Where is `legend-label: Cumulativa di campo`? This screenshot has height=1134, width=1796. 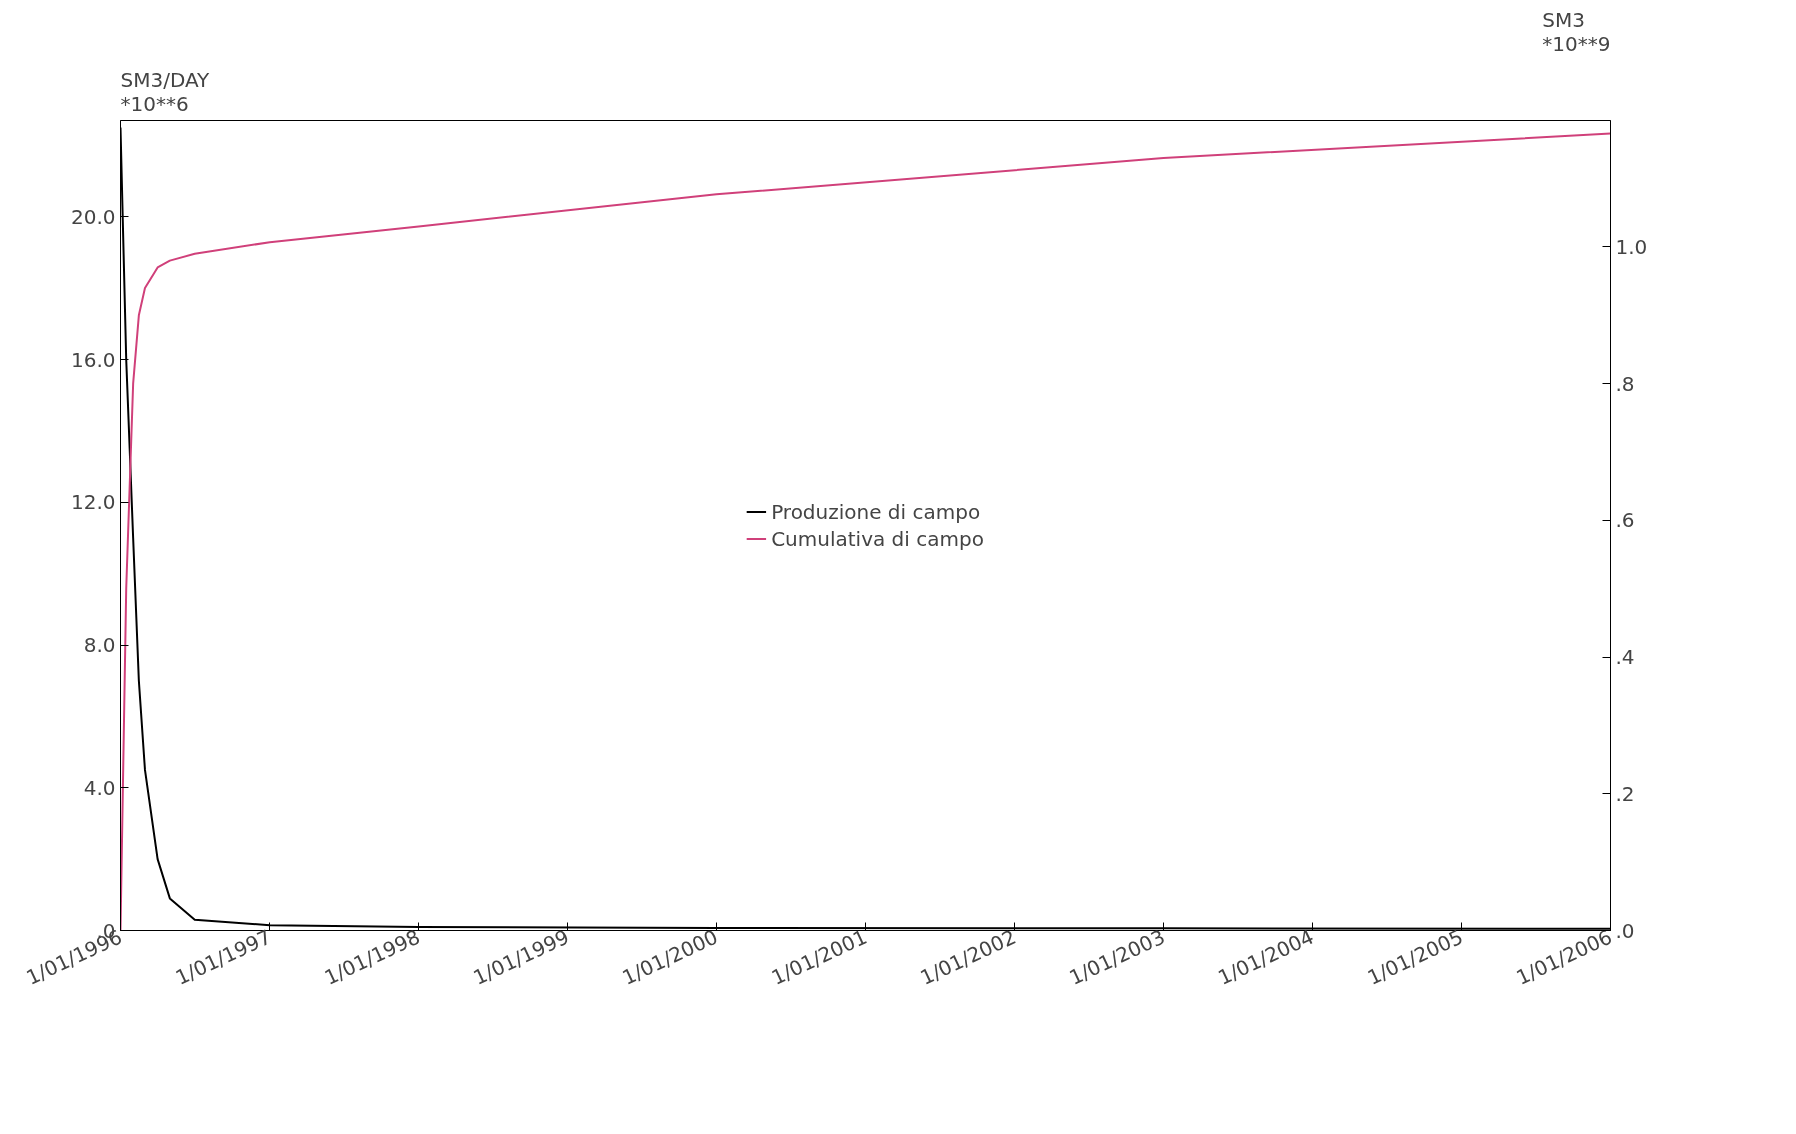 legend-label: Cumulativa di campo is located at coordinates (877, 538).